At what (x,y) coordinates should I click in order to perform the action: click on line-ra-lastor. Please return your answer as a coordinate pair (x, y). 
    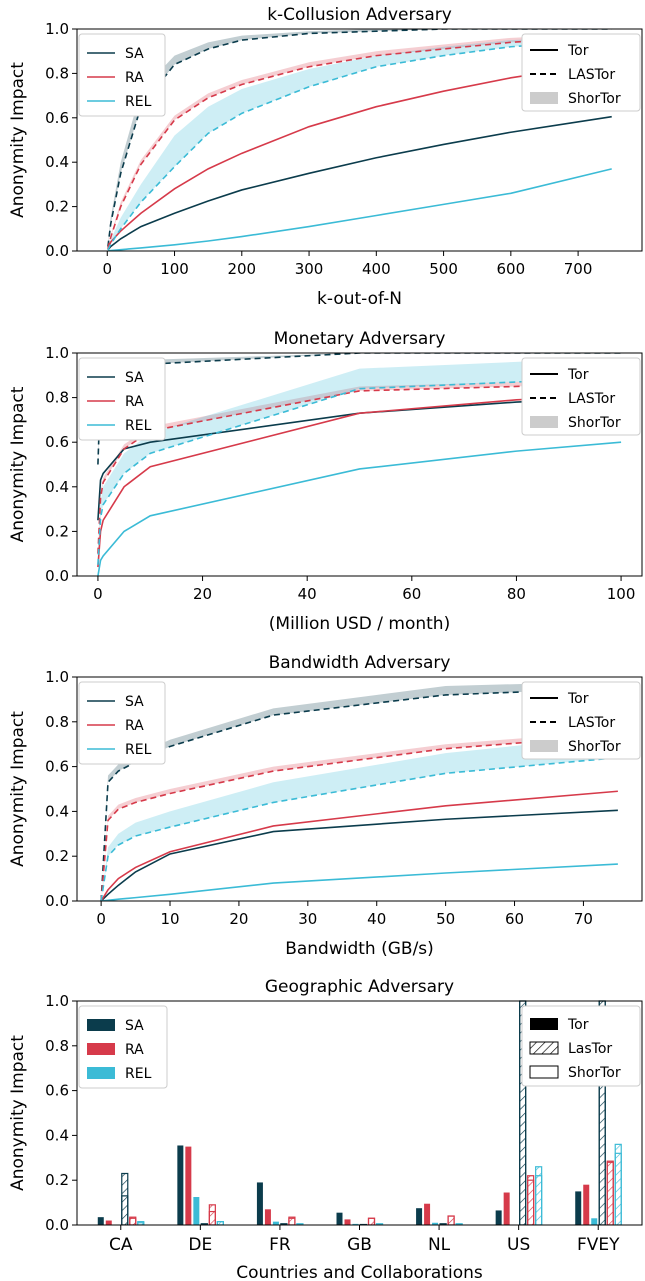
    Looking at the image, I should click on (359, 141).